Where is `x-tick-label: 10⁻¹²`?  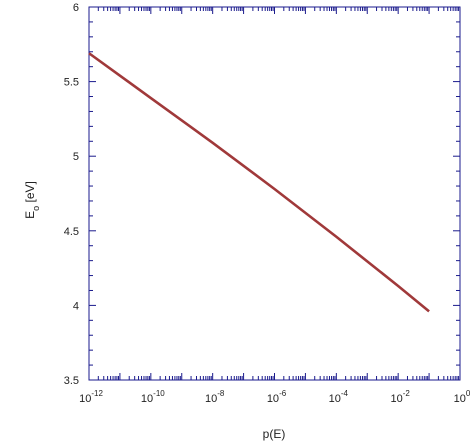
x-tick-label: 10⁻¹² is located at coordinates (91, 397).